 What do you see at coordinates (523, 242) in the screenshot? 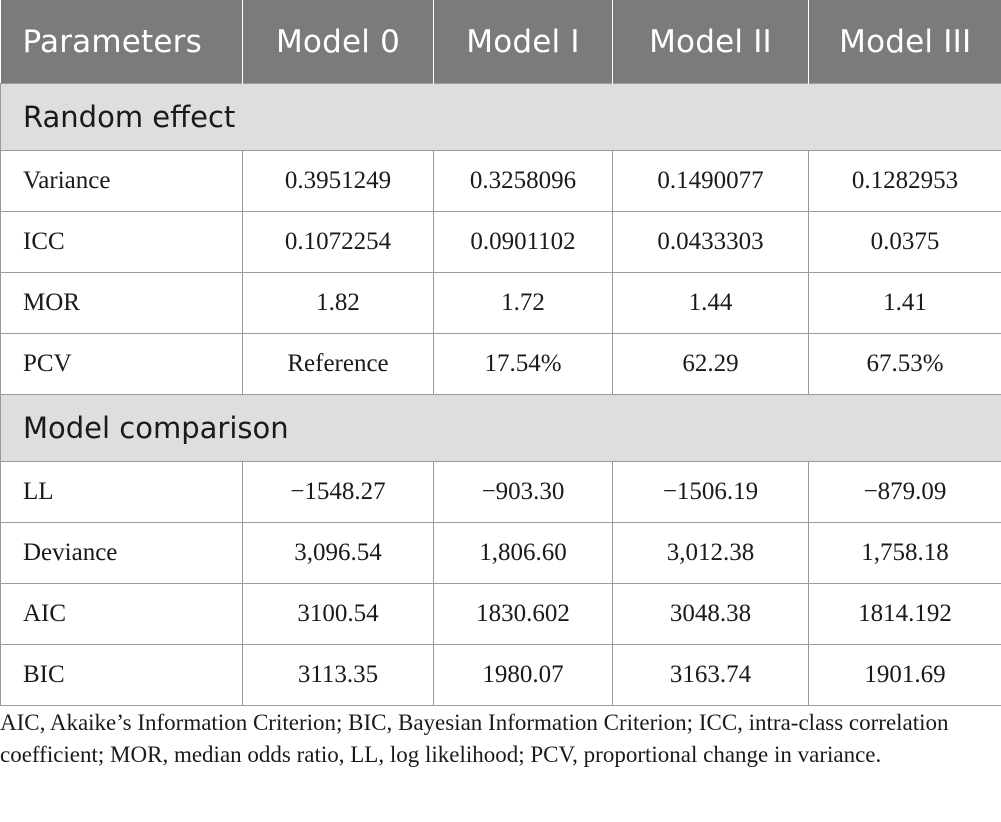
I see `table-cell: 0.0901102` at bounding box center [523, 242].